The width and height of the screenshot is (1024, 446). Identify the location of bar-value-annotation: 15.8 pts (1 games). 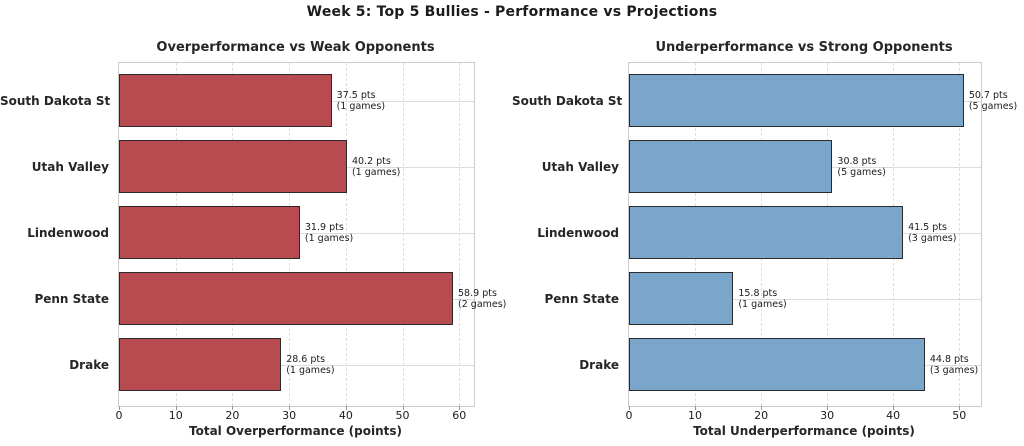
(762, 299).